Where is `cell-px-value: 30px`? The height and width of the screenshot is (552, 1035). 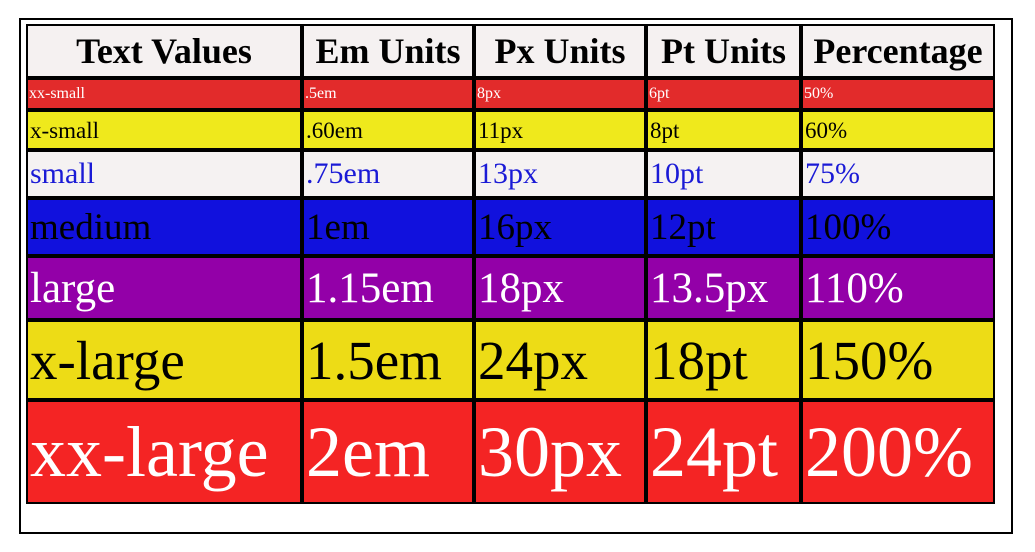
cell-px-value: 30px is located at coordinates (560, 452).